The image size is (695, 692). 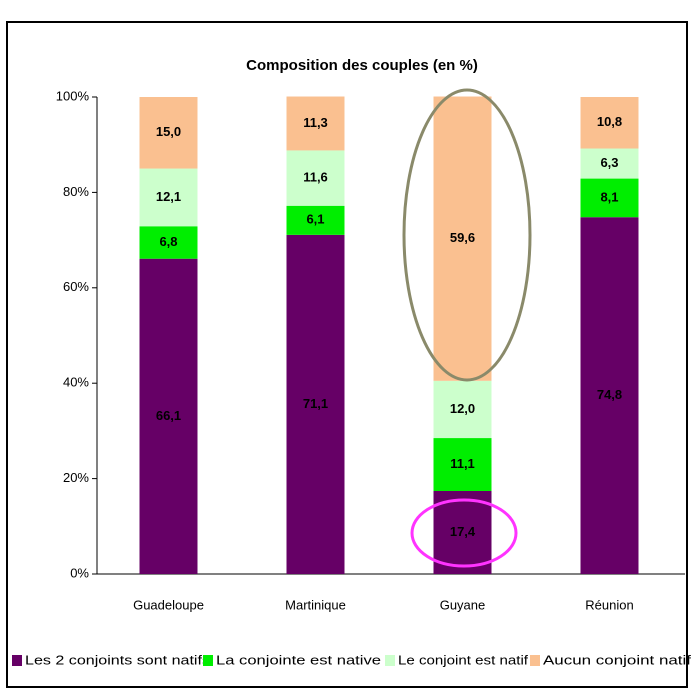 I want to click on value-label: 59,6, so click(x=462, y=237).